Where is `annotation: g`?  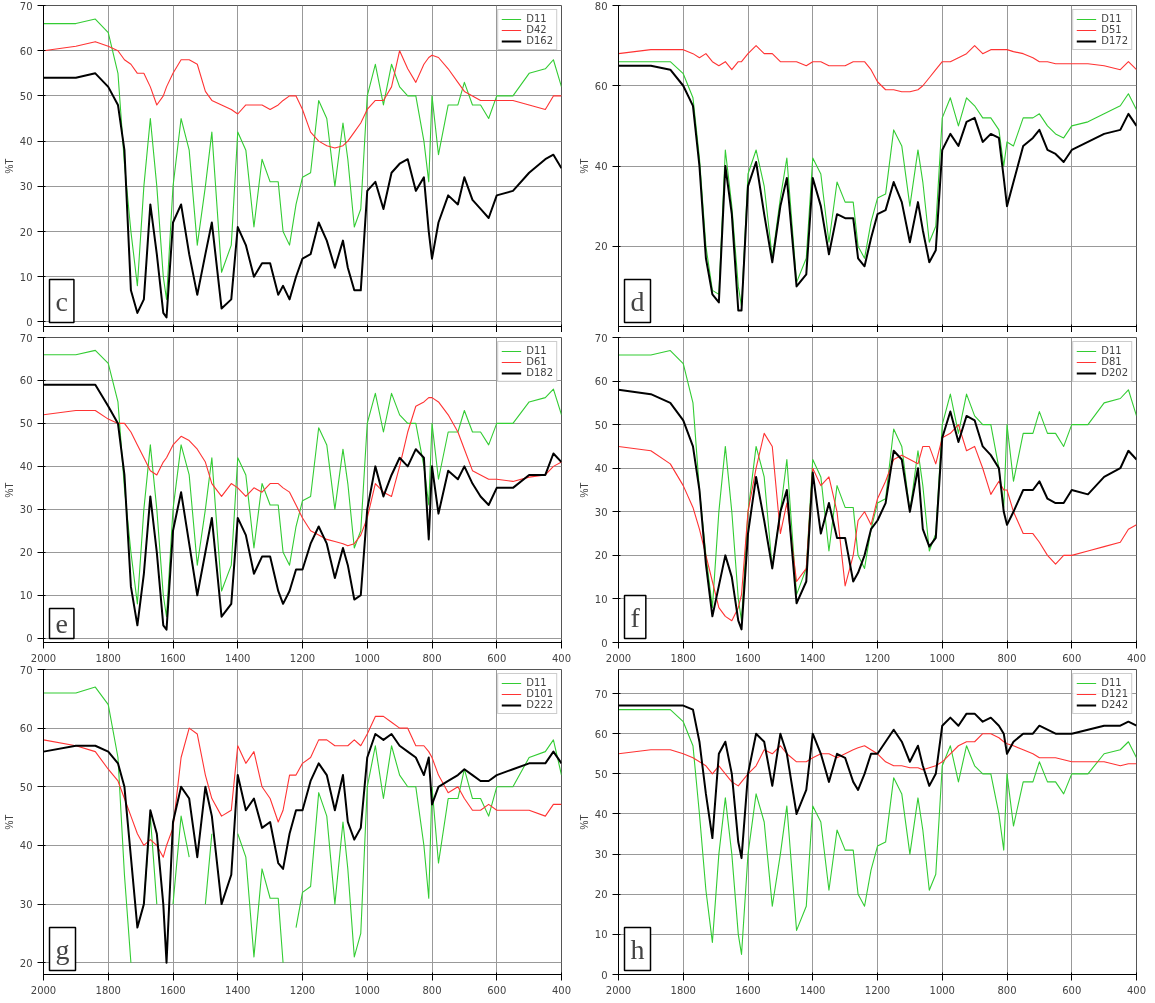 annotation: g is located at coordinates (62, 949).